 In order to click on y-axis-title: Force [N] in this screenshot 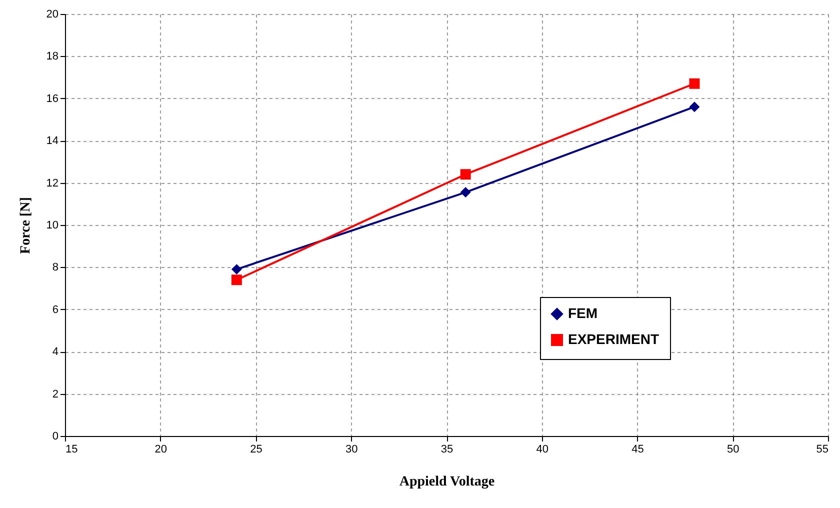, I will do `click(26, 225)`.